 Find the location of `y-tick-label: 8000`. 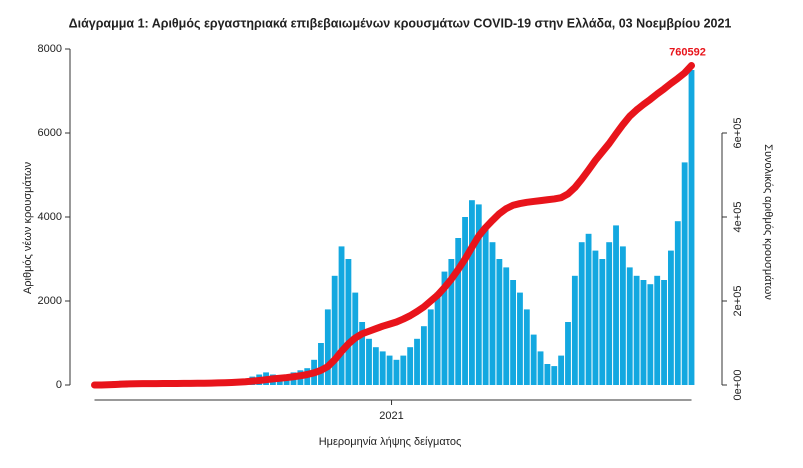

y-tick-label: 8000 is located at coordinates (50, 49).